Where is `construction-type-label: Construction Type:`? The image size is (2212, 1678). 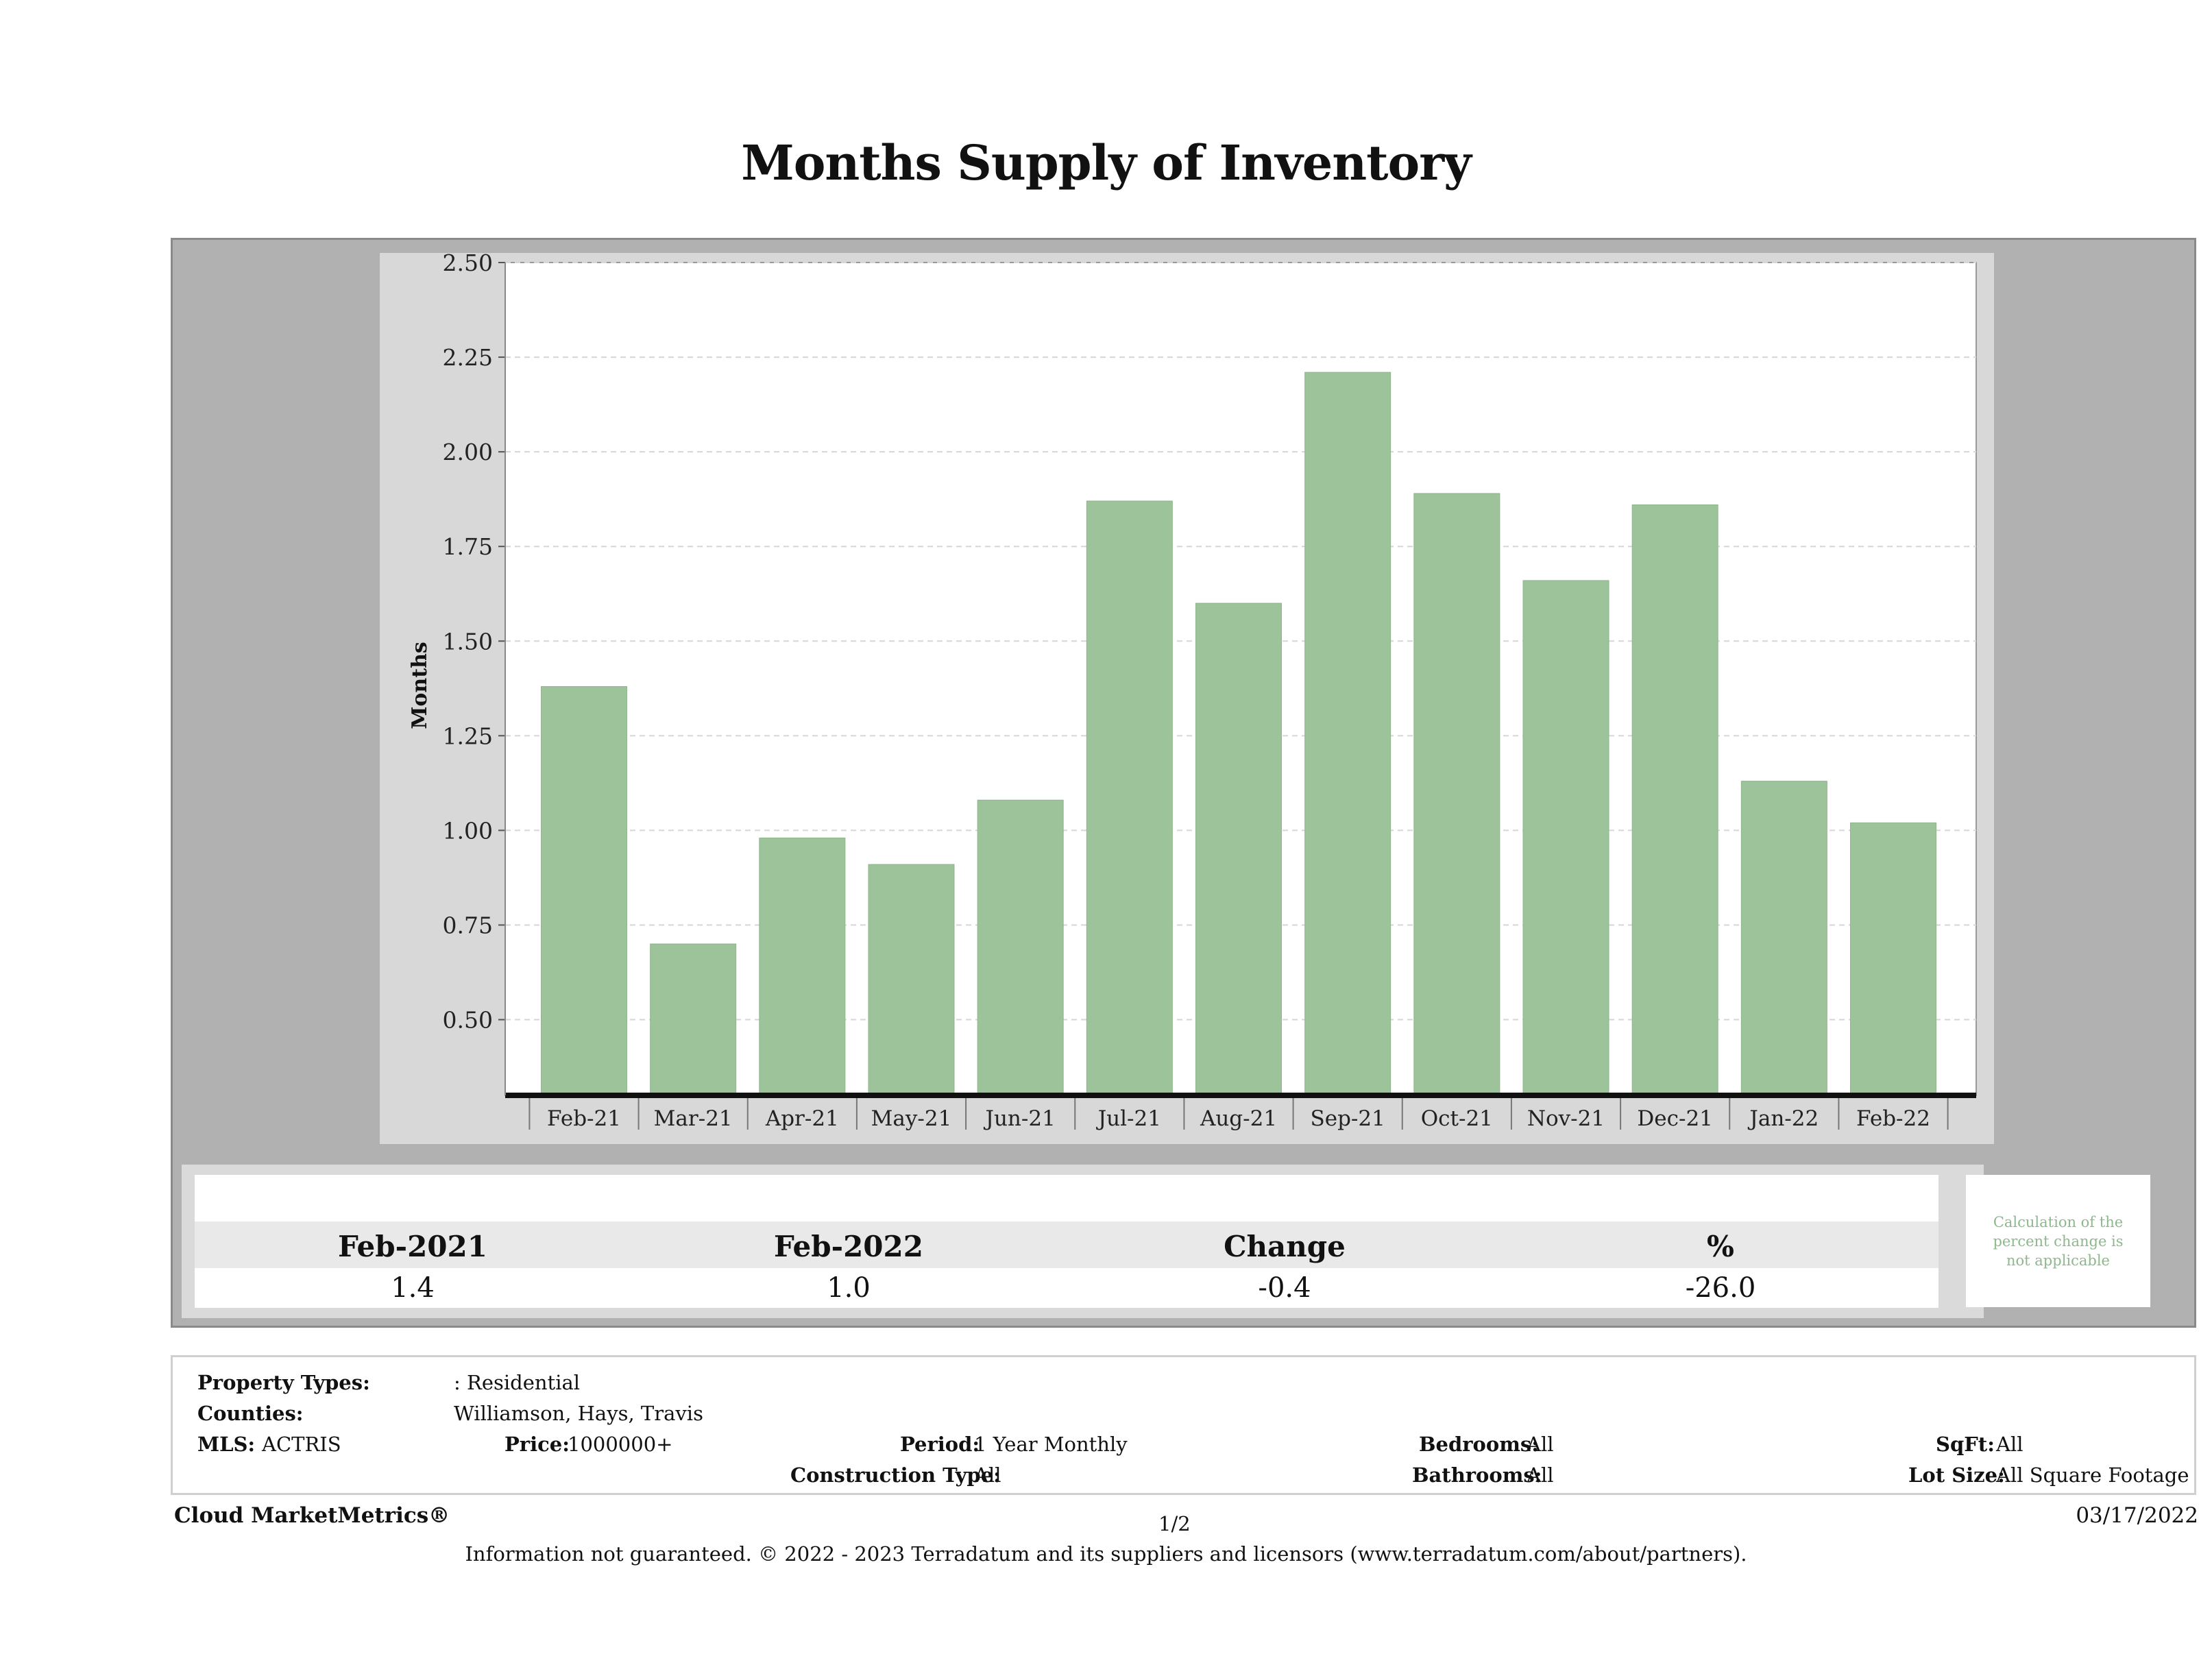 construction-type-label: Construction Type: is located at coordinates (895, 1475).